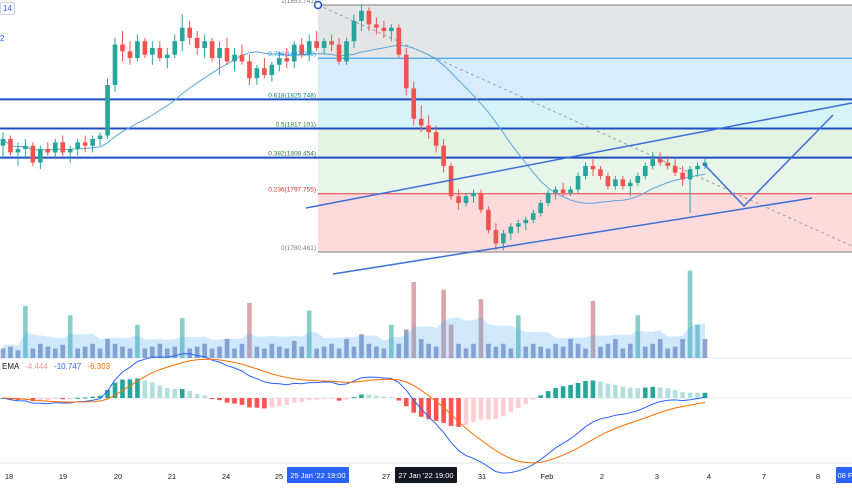 Image resolution: width=852 pixels, height=490 pixels. I want to click on macd-value-line: -10.747, so click(68, 366).